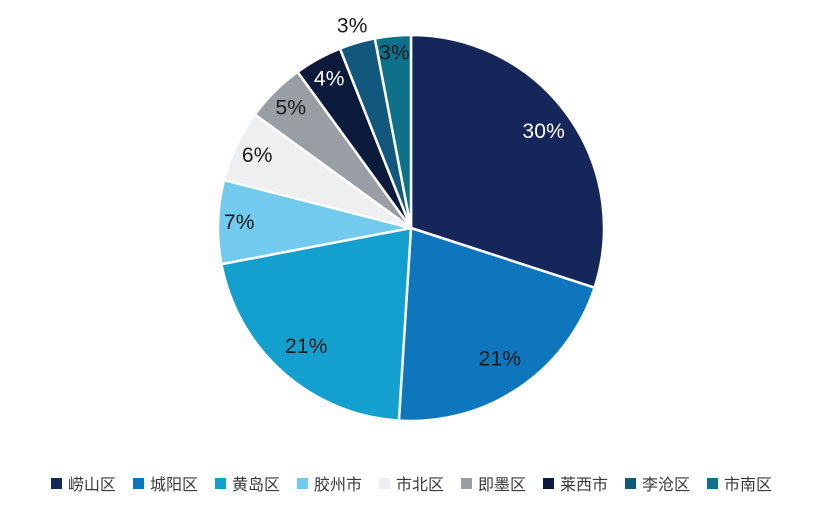 Image resolution: width=823 pixels, height=505 pixels. Describe the element at coordinates (337, 485) in the screenshot. I see `legend-label: 胶州市` at that location.